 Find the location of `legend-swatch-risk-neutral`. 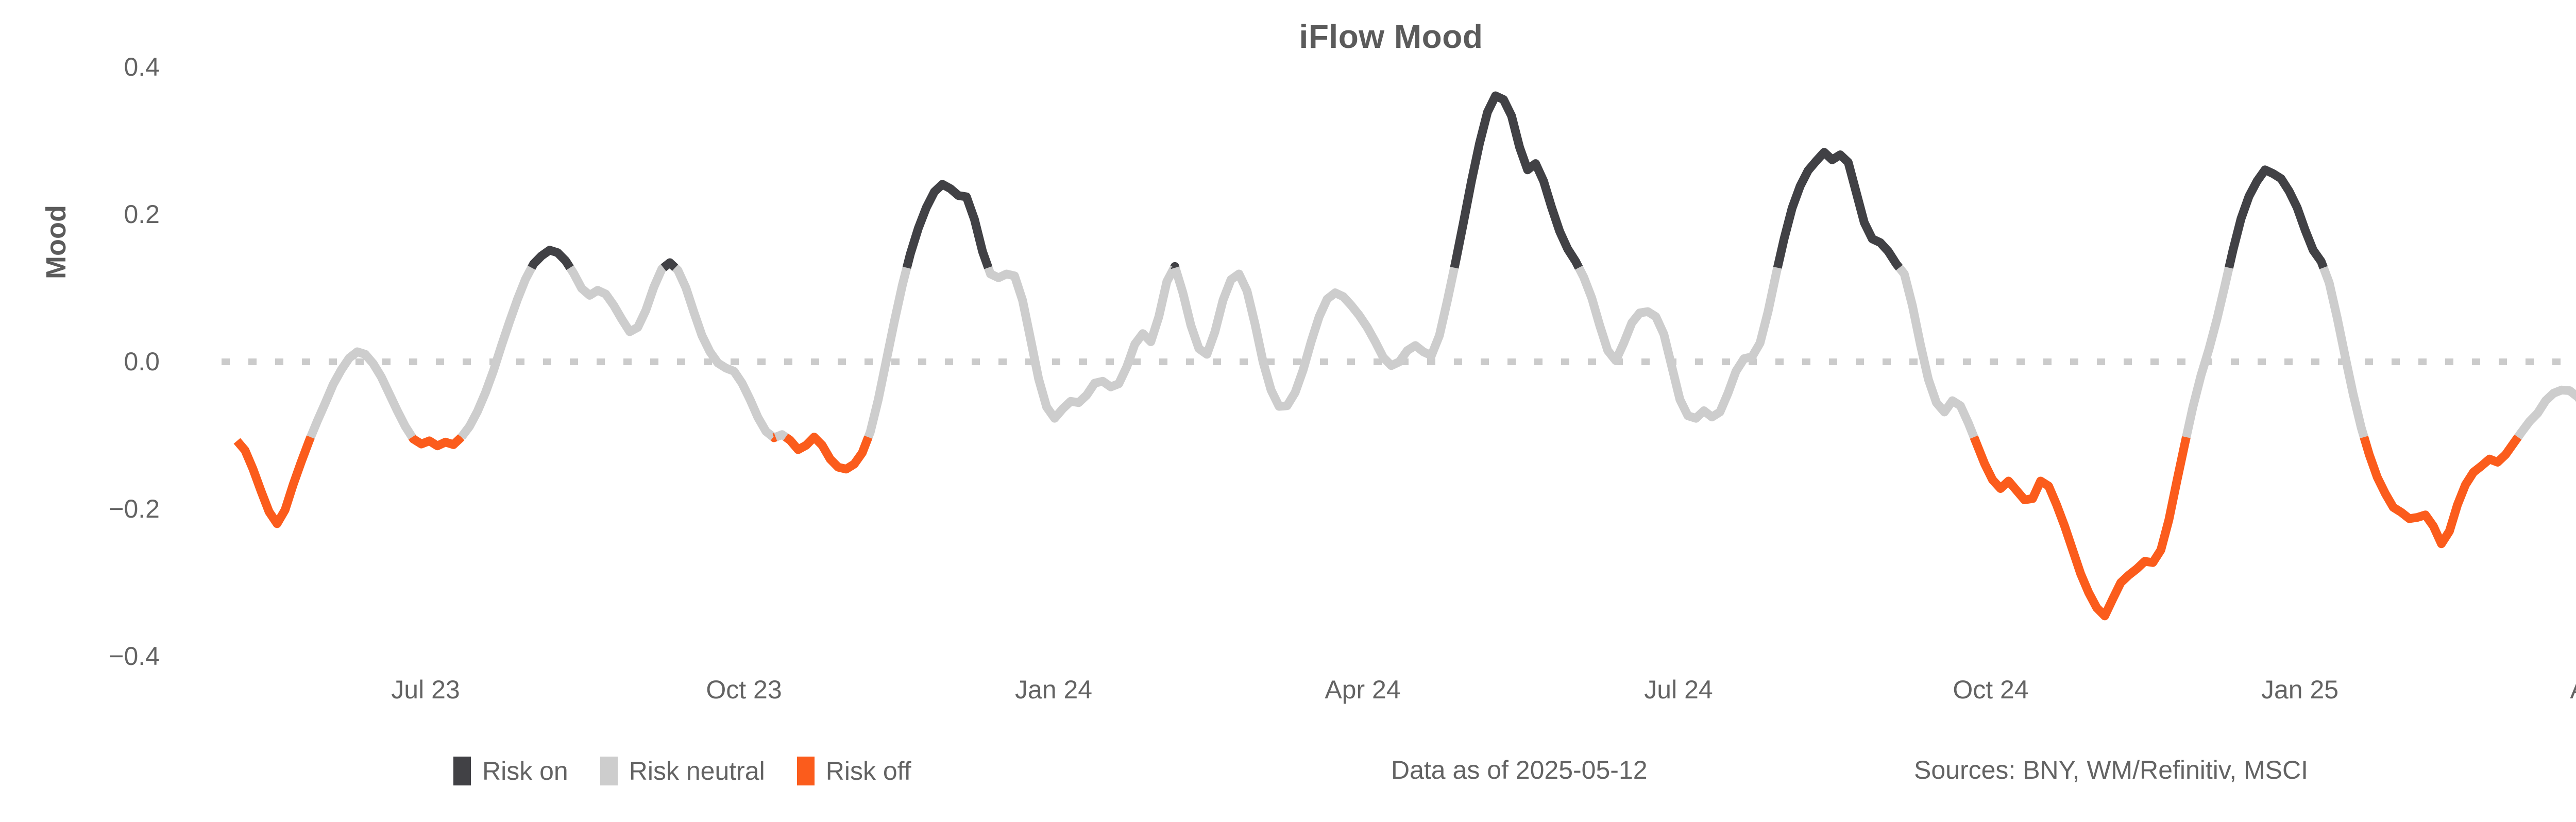

legend-swatch-risk-neutral is located at coordinates (609, 771).